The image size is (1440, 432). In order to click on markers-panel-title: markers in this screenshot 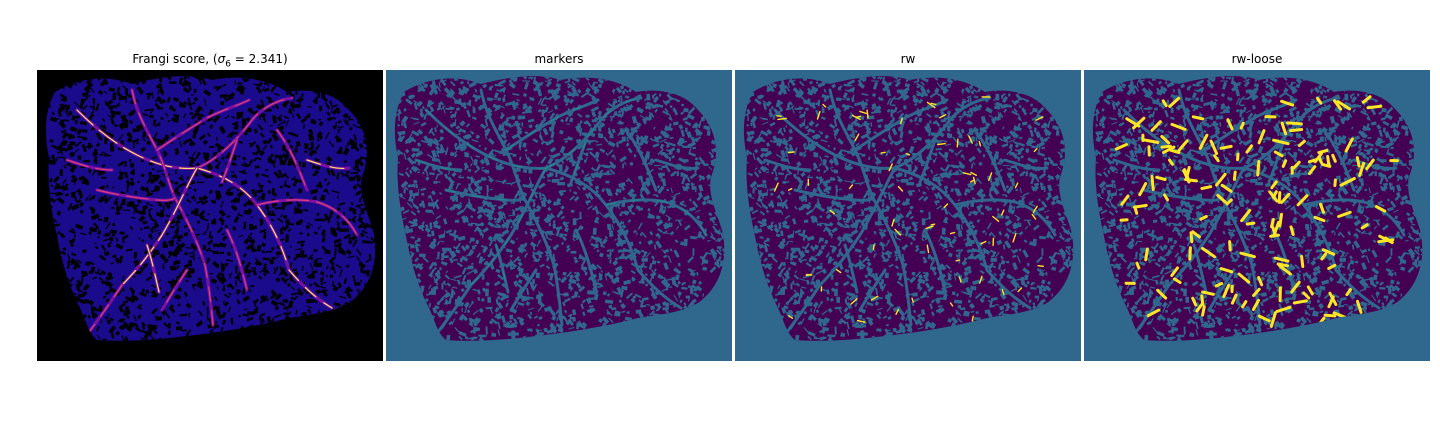, I will do `click(559, 59)`.